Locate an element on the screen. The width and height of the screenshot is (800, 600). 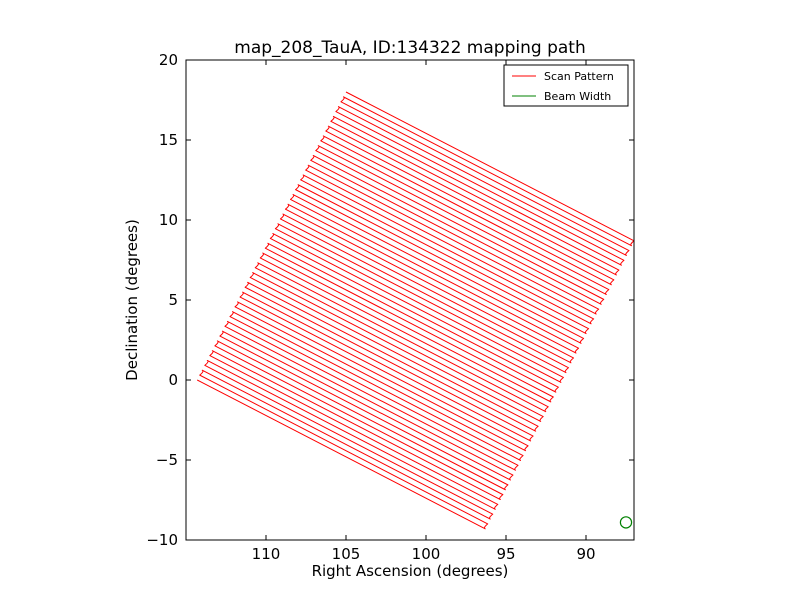
x-tick-label: 110 is located at coordinates (266, 554).